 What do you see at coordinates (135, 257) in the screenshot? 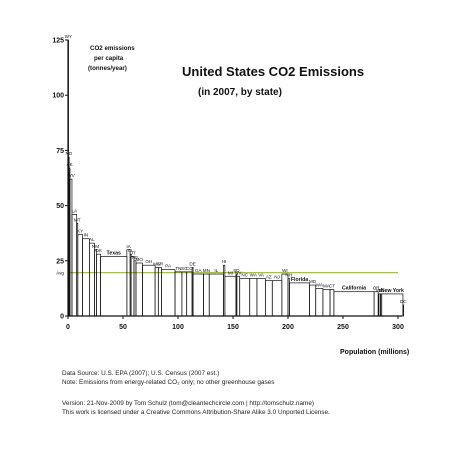
I see `state-label: NE` at bounding box center [135, 257].